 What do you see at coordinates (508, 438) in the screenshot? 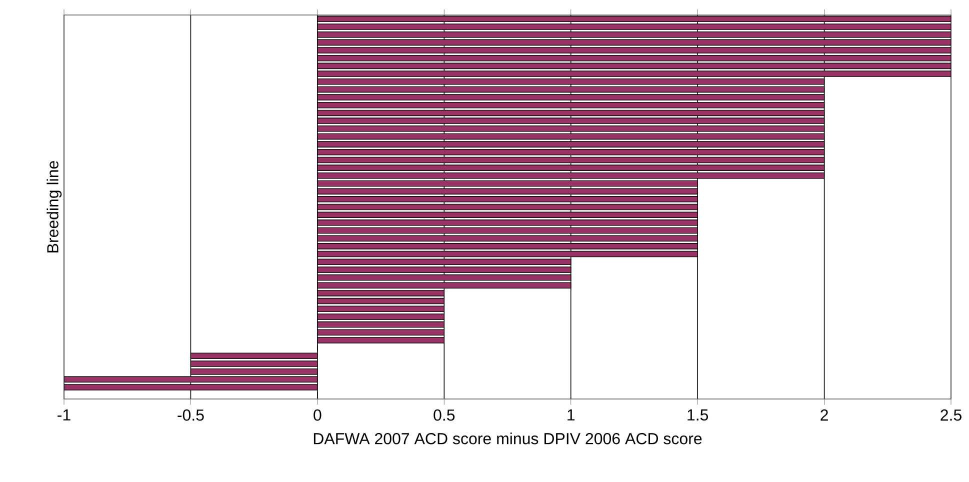
I see `x-axis-title: DAFWA 2007 ACD score minus DPIV 2006 ACD score` at bounding box center [508, 438].